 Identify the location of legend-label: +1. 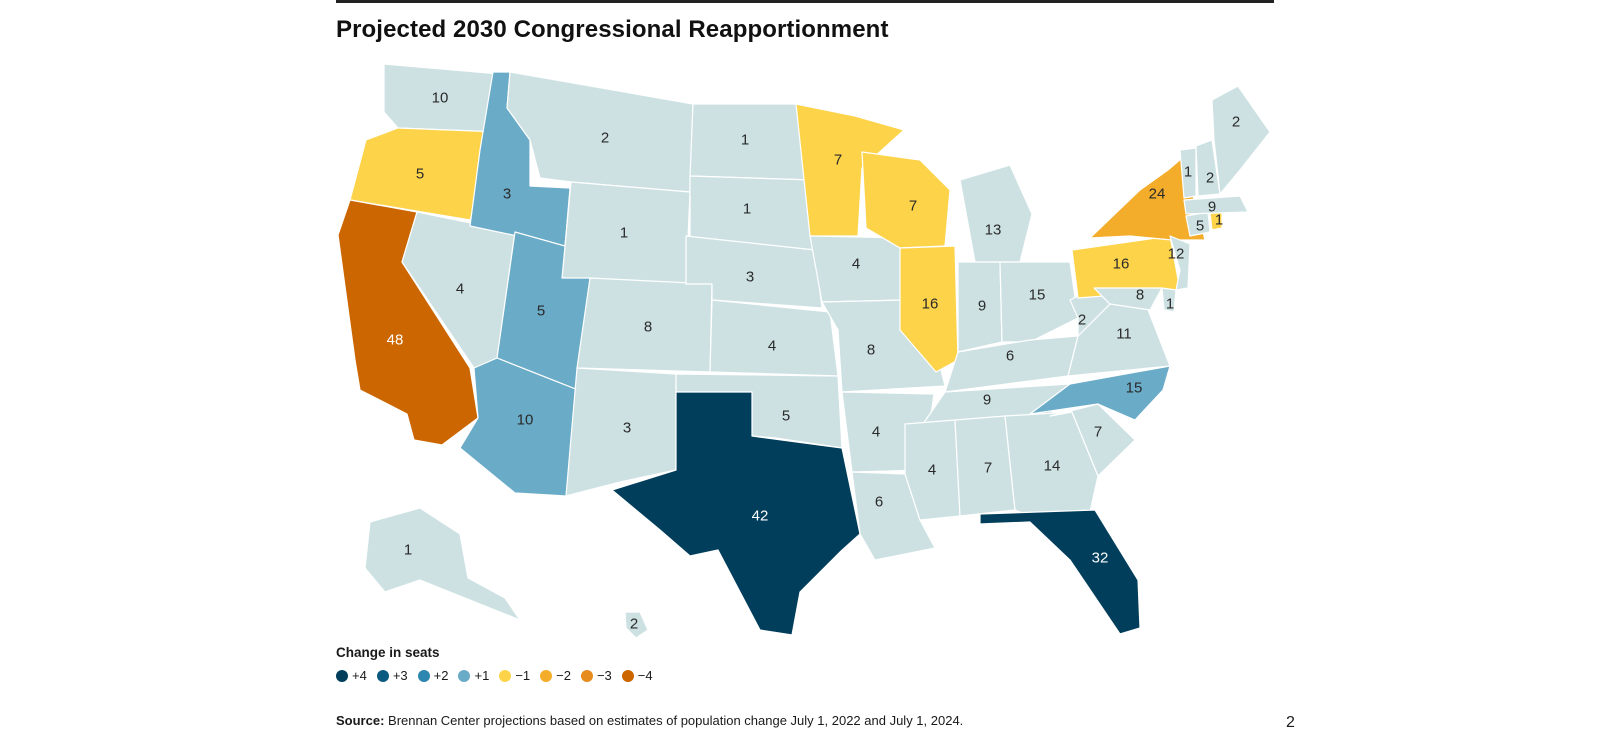
(482, 675).